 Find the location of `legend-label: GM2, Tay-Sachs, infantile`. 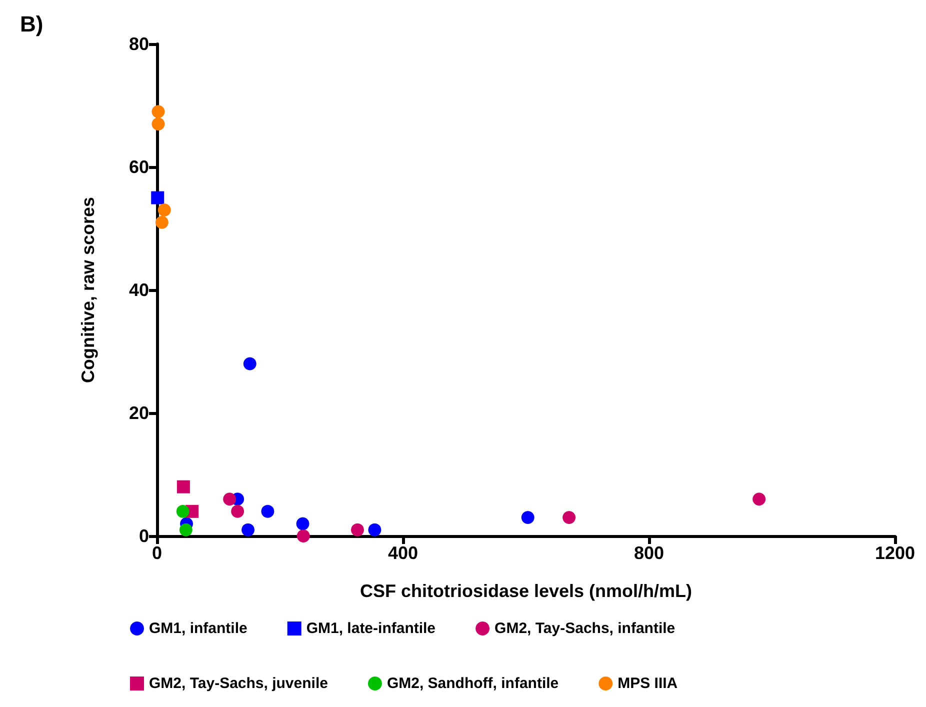

legend-label: GM2, Tay-Sachs, infantile is located at coordinates (585, 628).